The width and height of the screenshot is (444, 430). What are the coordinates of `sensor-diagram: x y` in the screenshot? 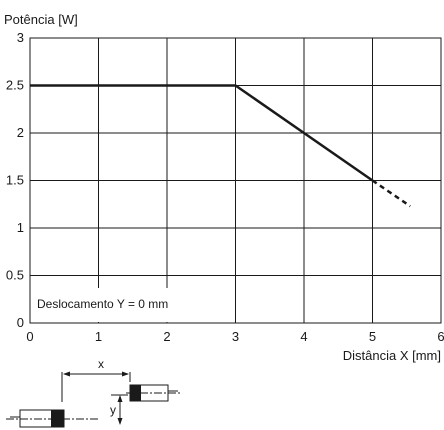 It's located at (94, 392).